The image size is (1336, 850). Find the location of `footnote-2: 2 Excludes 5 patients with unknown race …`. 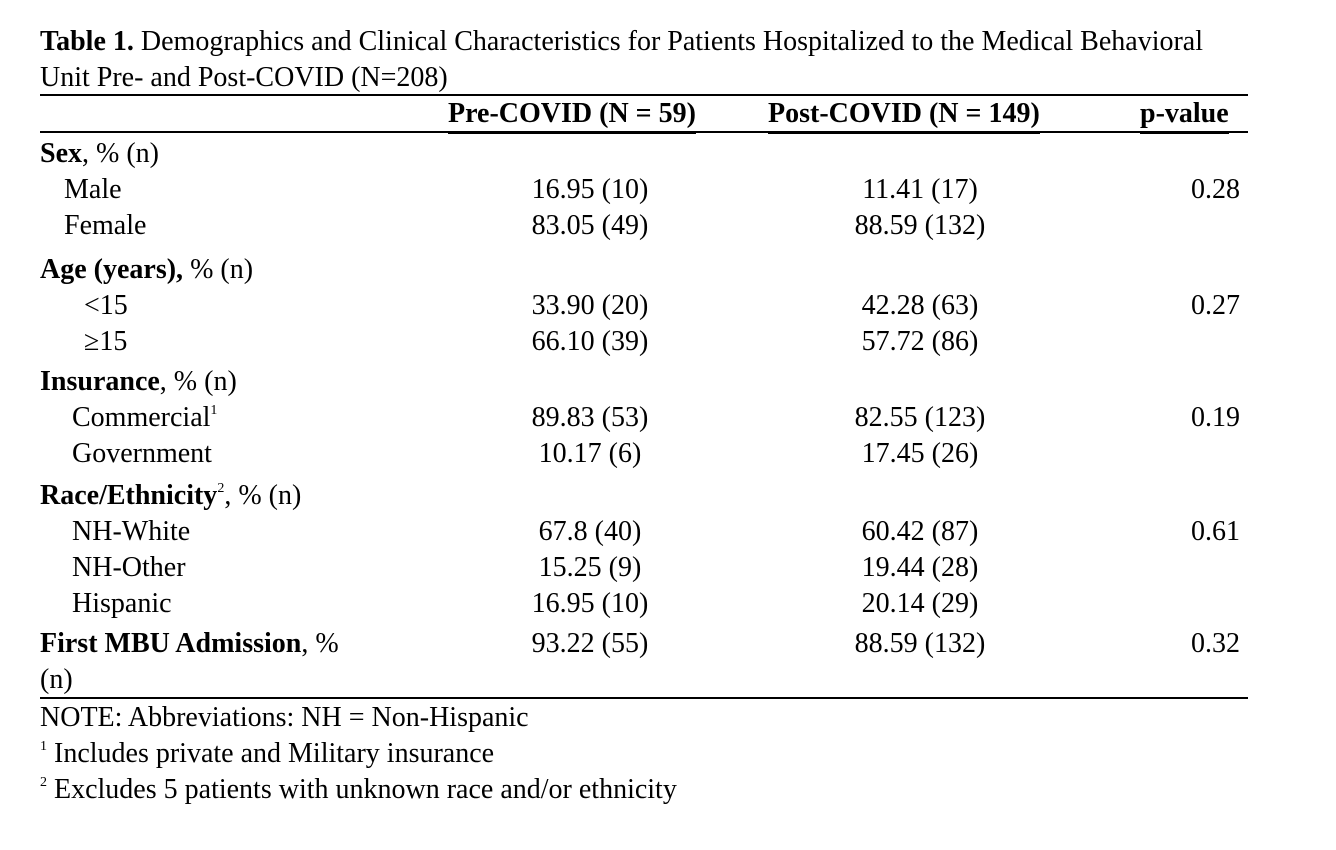

footnote-2: 2 Excludes 5 patients with unknown race … is located at coordinates (358, 790).